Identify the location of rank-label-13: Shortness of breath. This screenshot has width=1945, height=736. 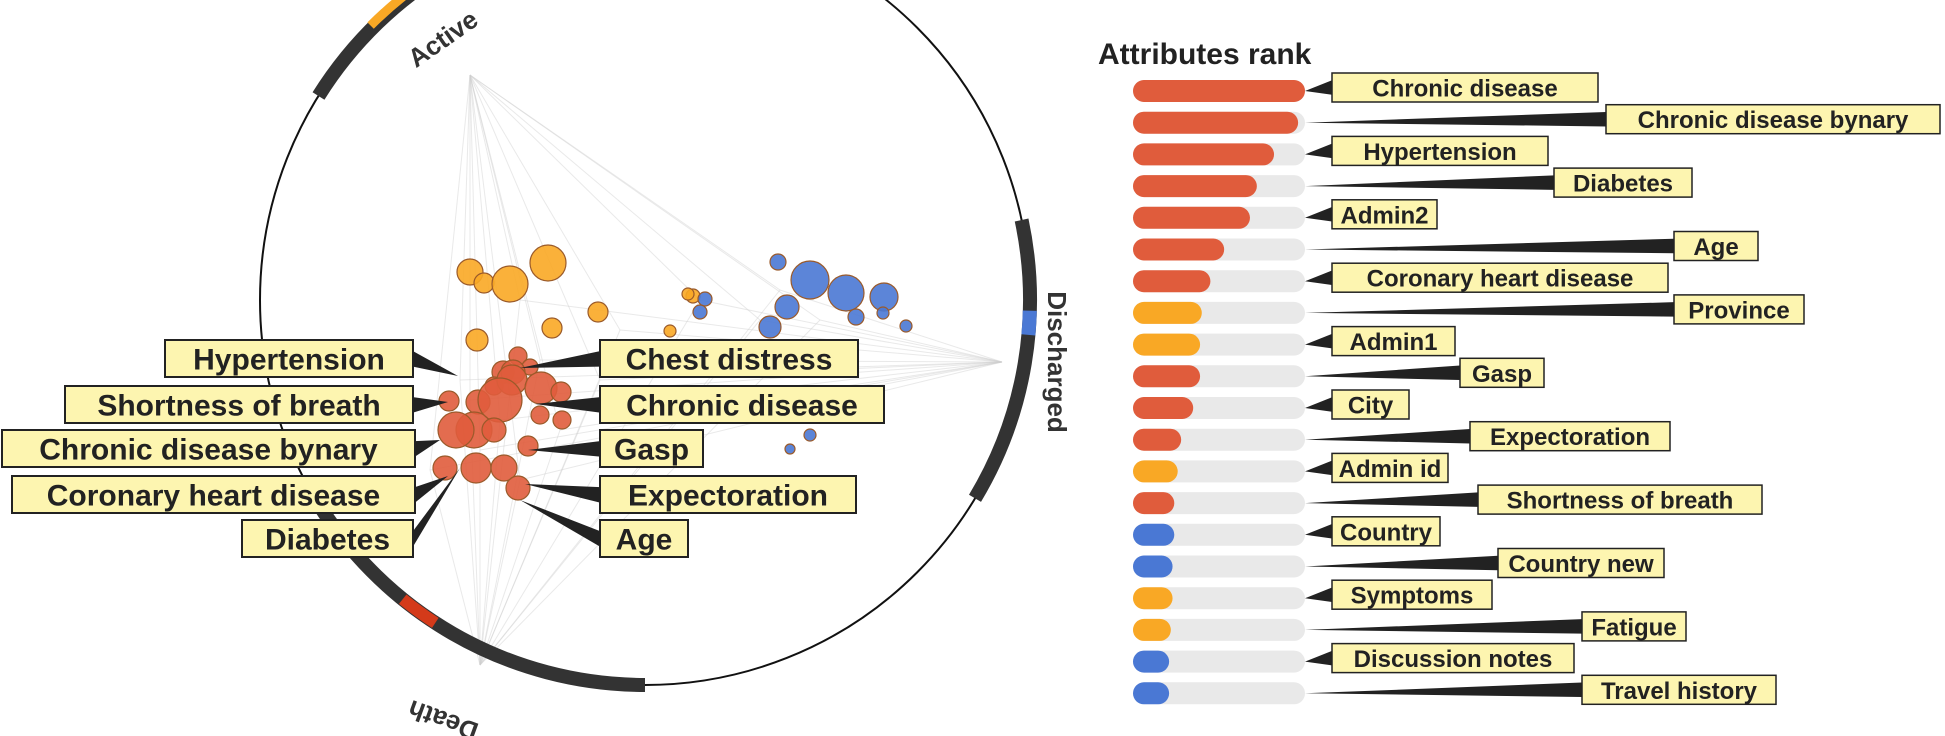
(1620, 501).